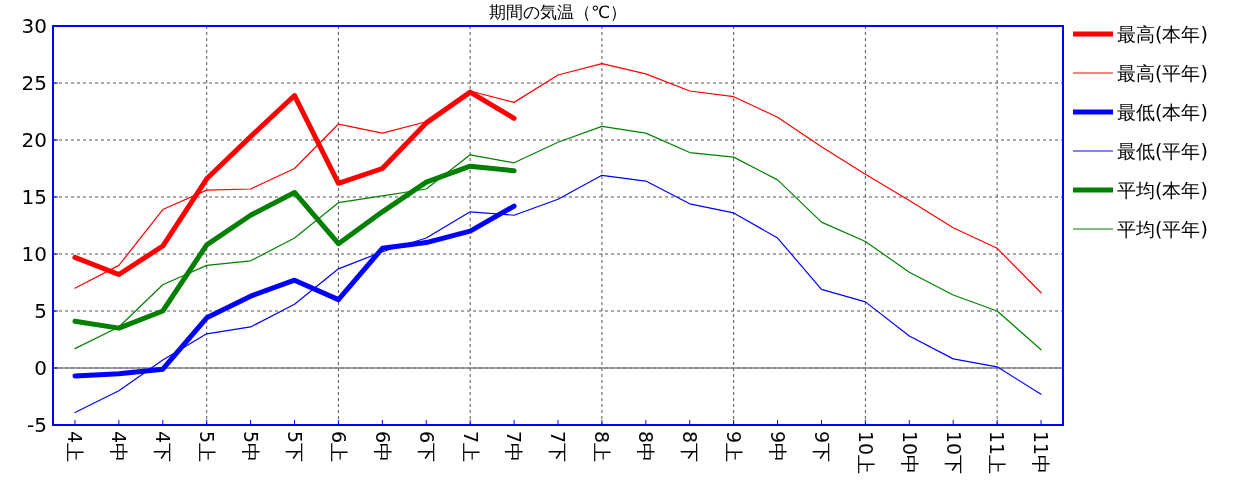 This screenshot has width=1242, height=495. Describe the element at coordinates (558, 12) in the screenshot. I see `chart-title: 期間の気温（℃）` at that location.